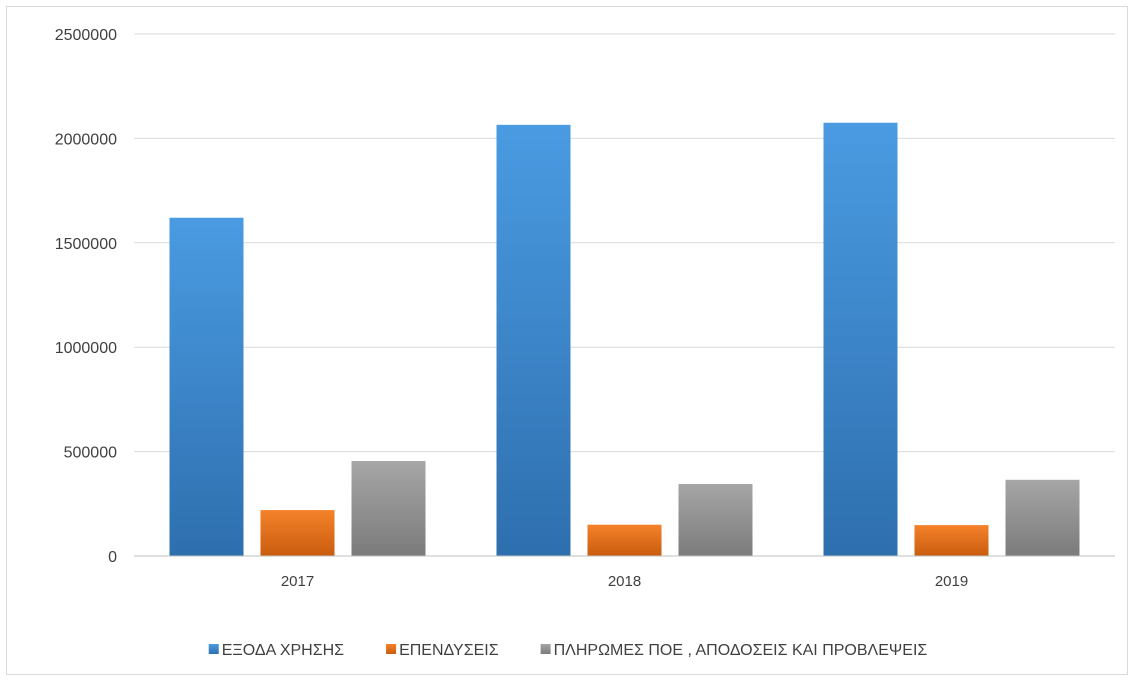 The width and height of the screenshot is (1134, 681). Describe the element at coordinates (112, 557) in the screenshot. I see `y-tick-label: 0` at that location.